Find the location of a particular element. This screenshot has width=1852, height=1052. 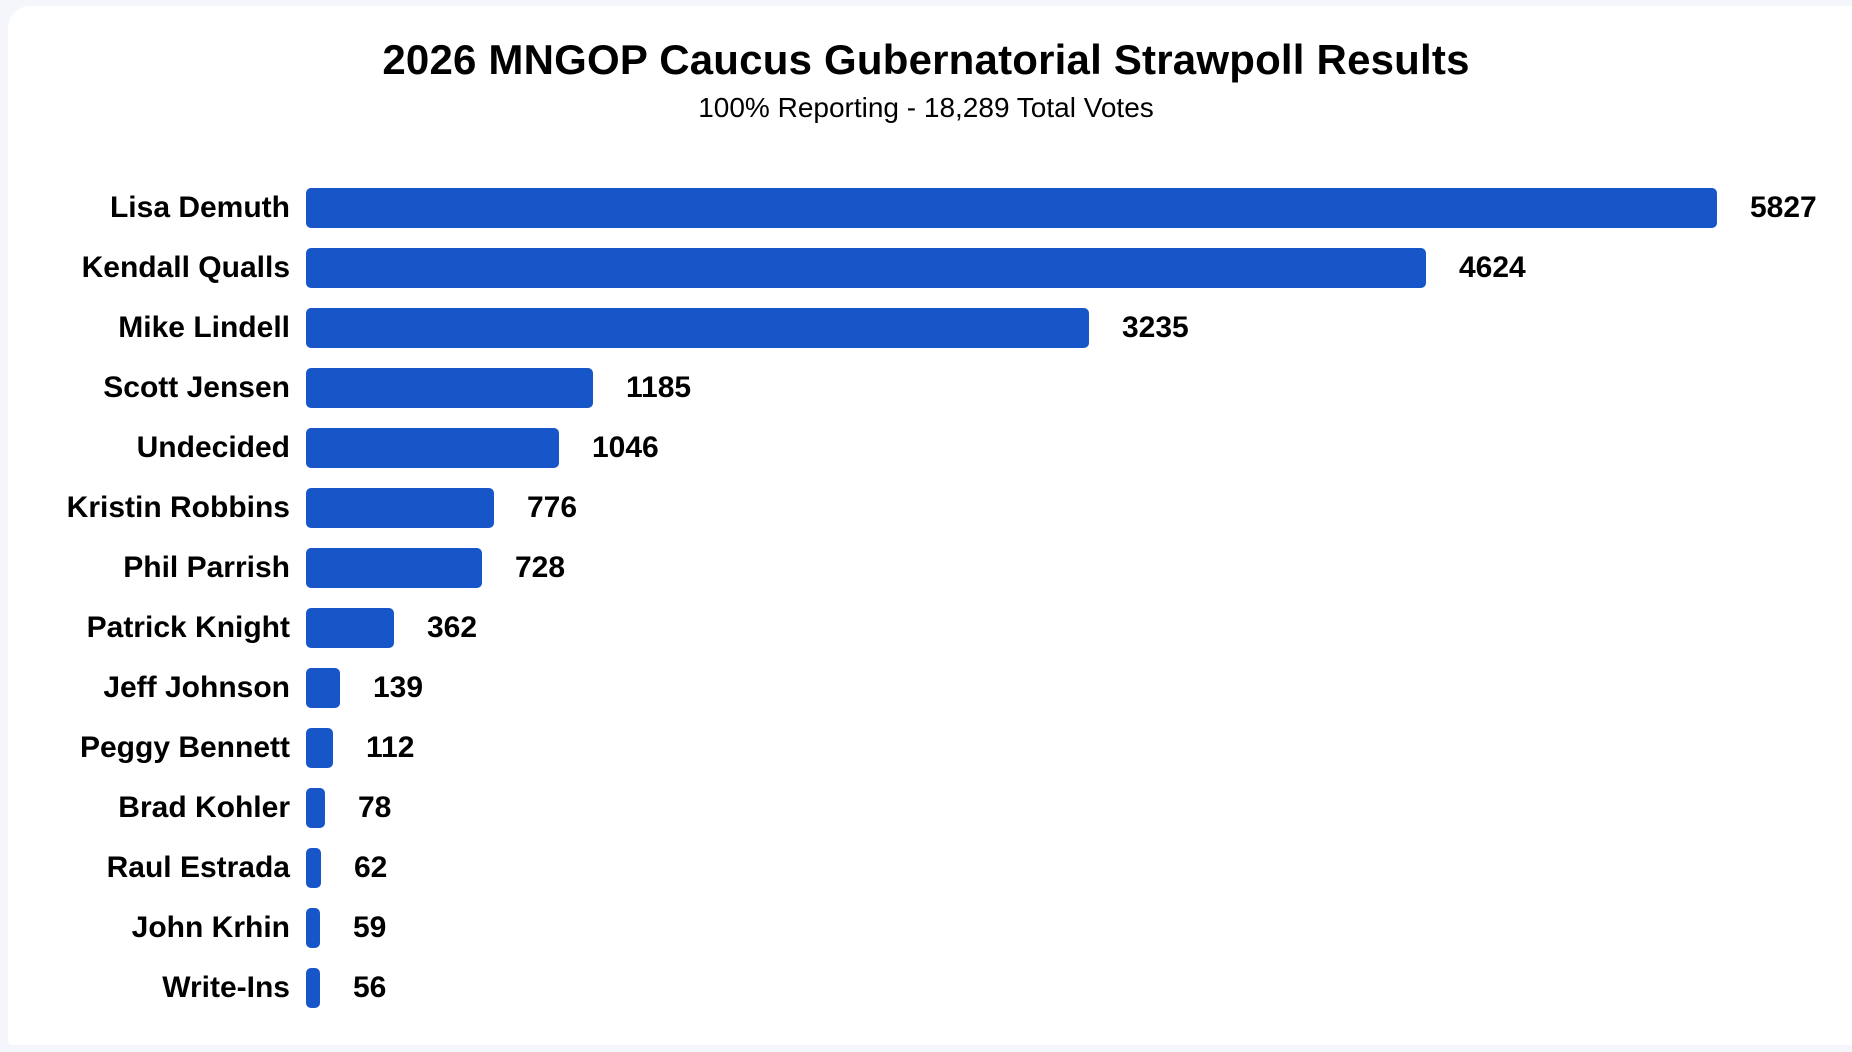

bar-value-label: 362 is located at coordinates (452, 627).